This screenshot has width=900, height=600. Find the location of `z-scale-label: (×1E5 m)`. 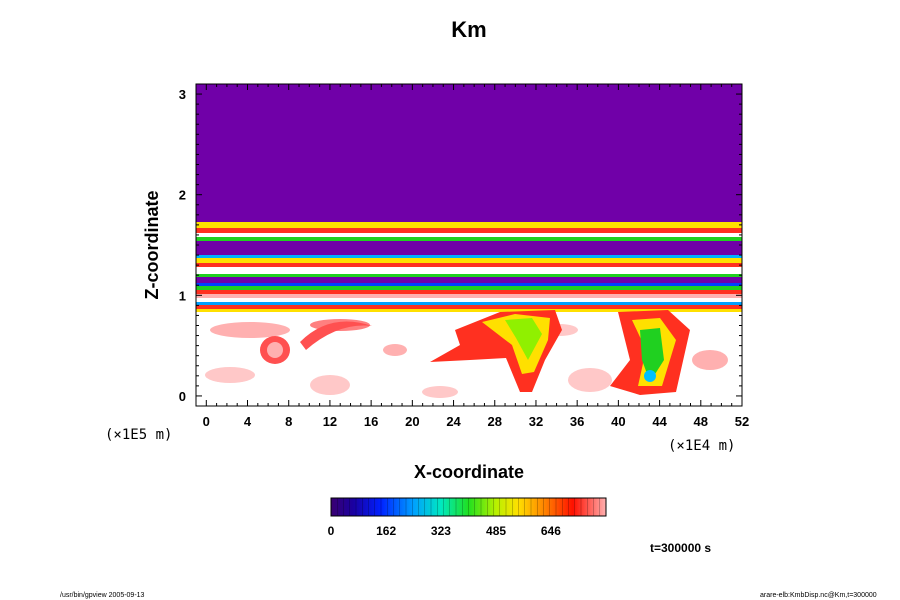

z-scale-label: (×1E5 m) is located at coordinates (138, 435).